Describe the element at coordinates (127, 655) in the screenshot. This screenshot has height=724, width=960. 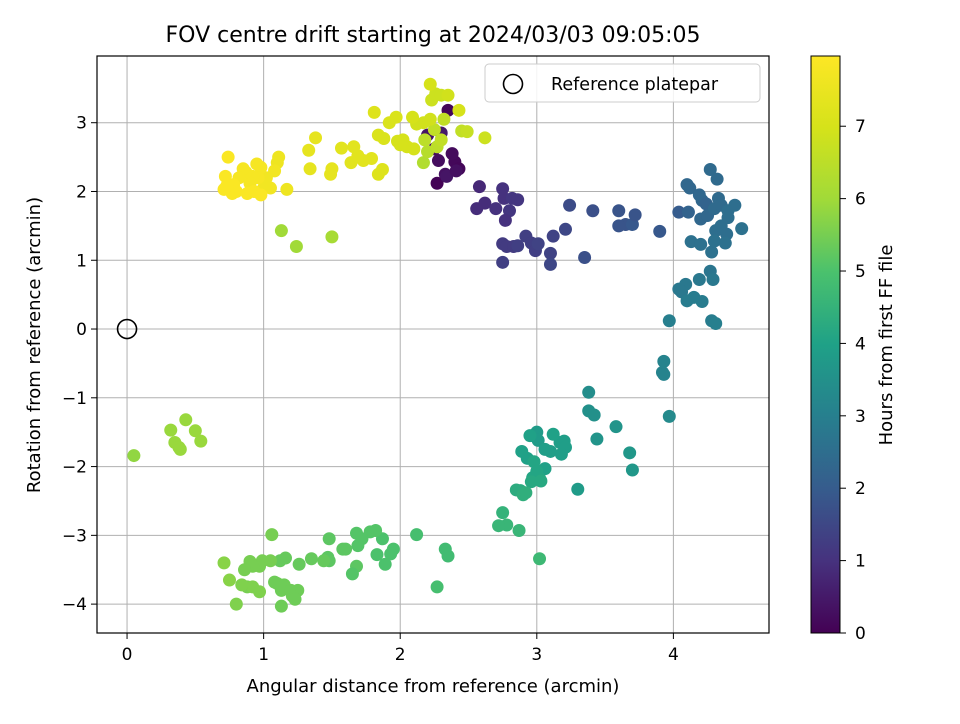
I see `x-tick-label: 0` at that location.